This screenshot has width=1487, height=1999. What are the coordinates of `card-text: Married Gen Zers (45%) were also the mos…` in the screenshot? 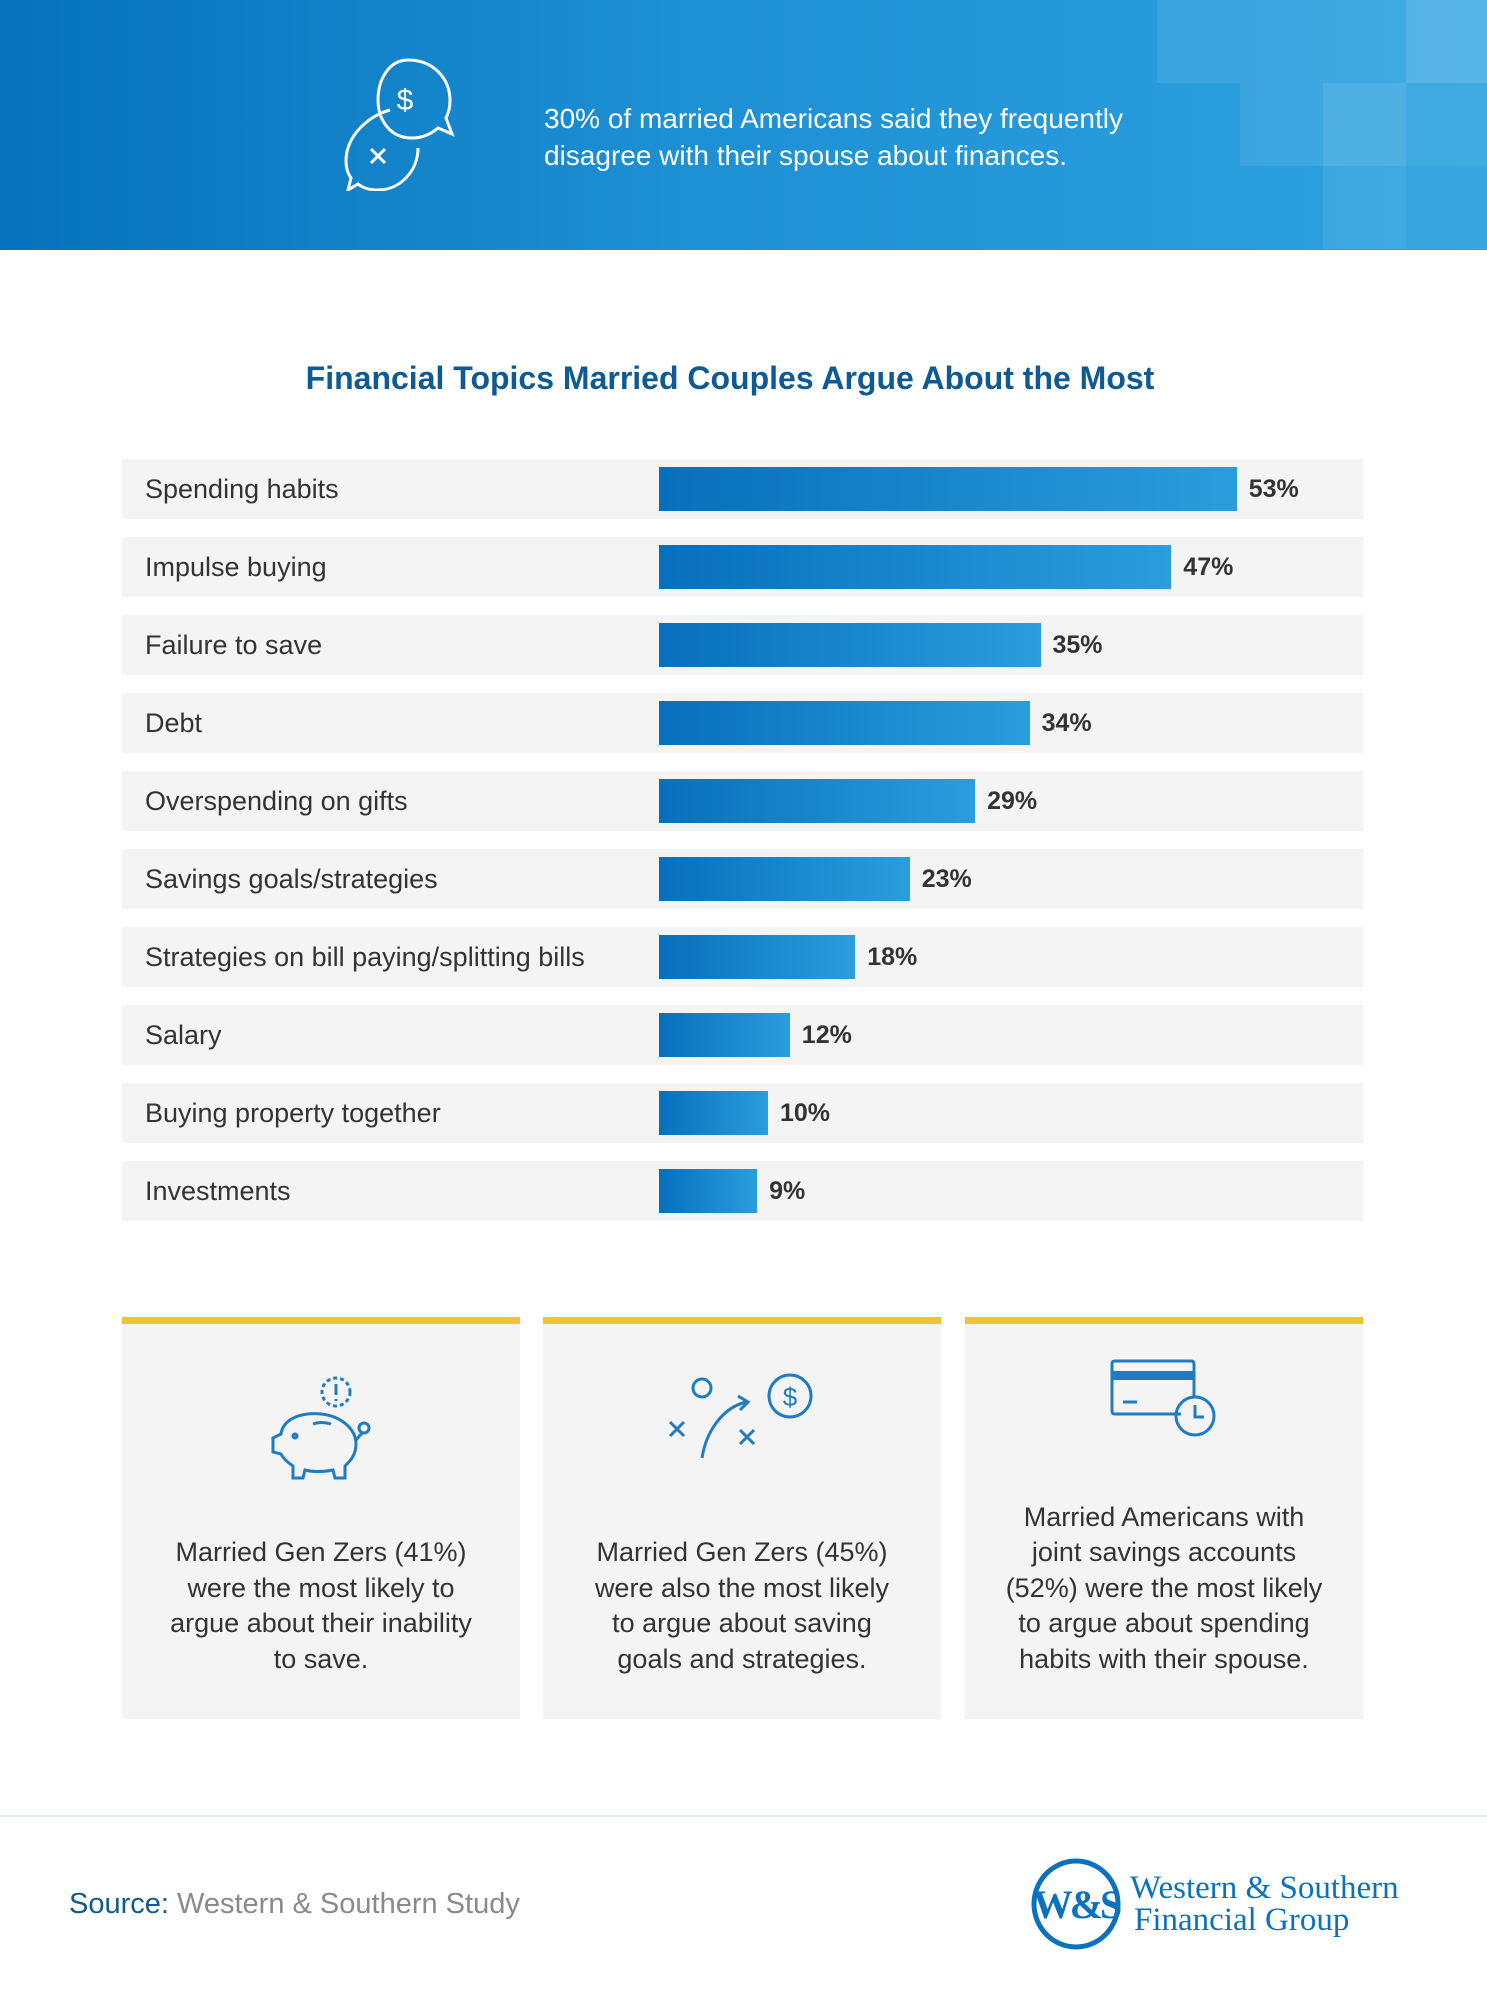 It's located at (742, 1605).